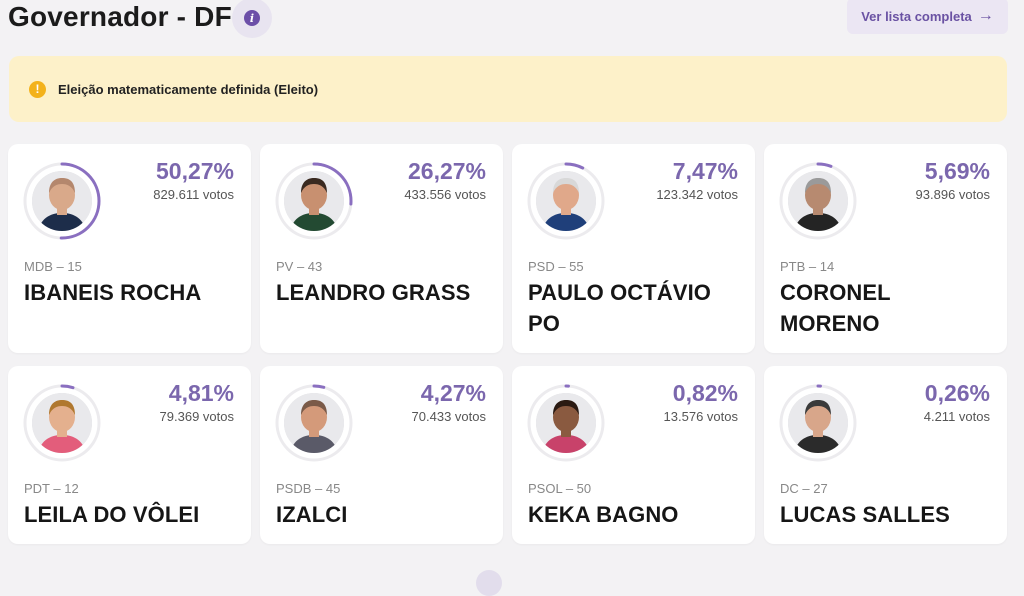 This screenshot has height=596, width=1024. I want to click on vote-percentage: 0,82%, so click(705, 393).